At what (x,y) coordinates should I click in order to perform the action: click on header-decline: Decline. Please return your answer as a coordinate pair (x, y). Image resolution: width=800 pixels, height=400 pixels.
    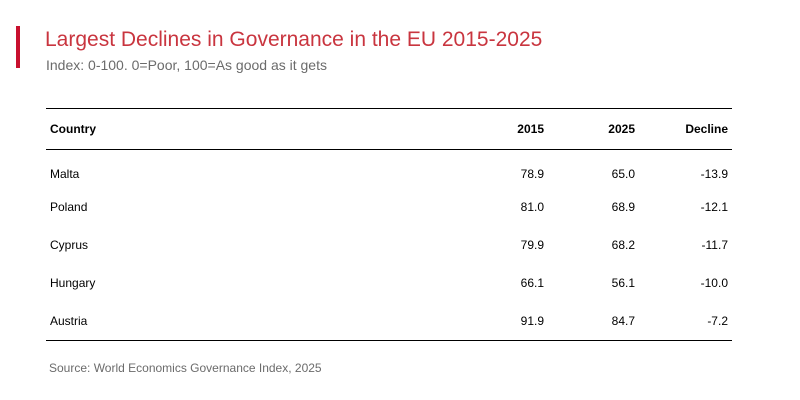
    Looking at the image, I should click on (706, 129).